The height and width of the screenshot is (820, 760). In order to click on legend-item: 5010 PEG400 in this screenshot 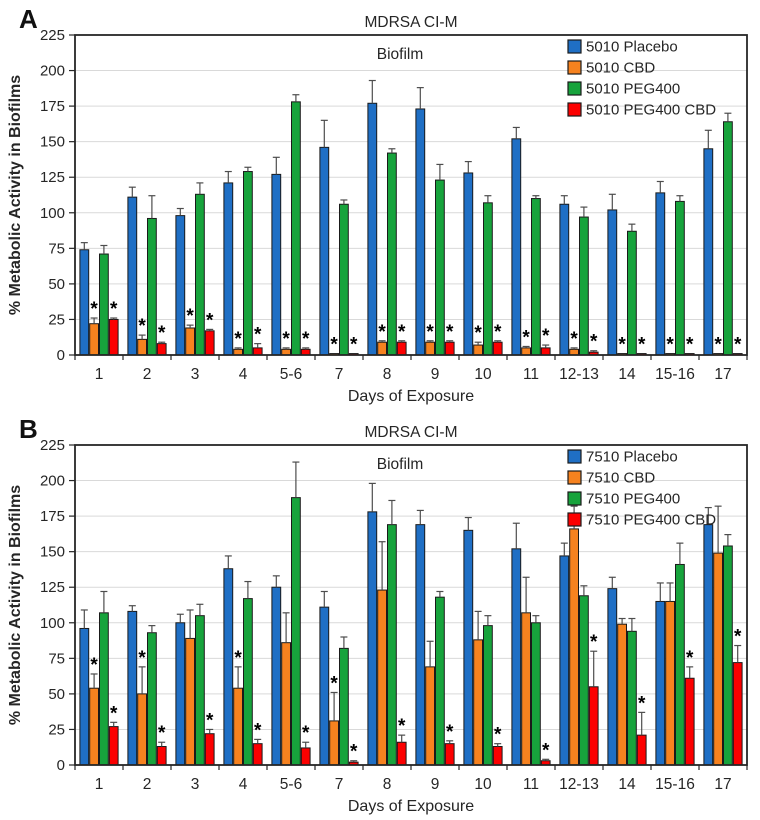, I will do `click(623, 89)`.